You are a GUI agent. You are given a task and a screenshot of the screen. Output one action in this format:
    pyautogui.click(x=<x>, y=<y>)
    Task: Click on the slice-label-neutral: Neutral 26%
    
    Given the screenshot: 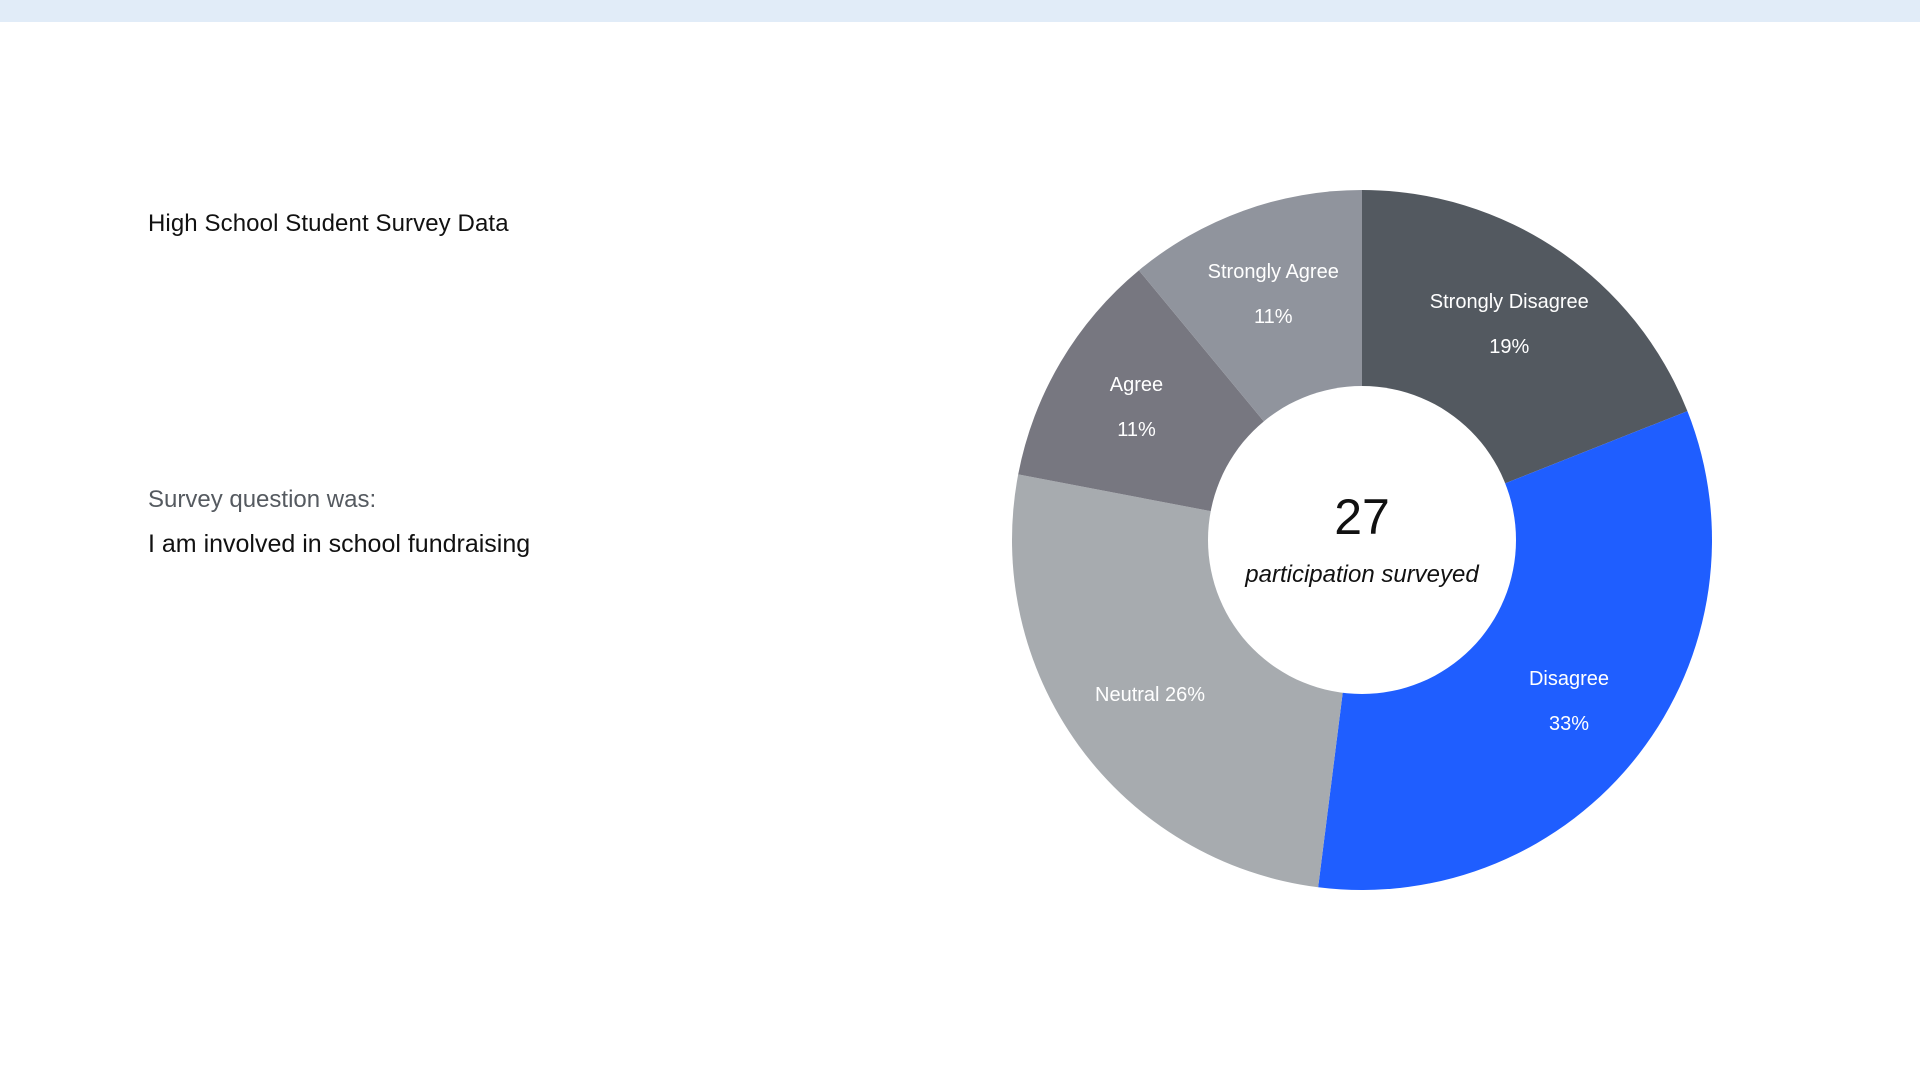 What is the action you would take?
    pyautogui.click(x=1150, y=695)
    